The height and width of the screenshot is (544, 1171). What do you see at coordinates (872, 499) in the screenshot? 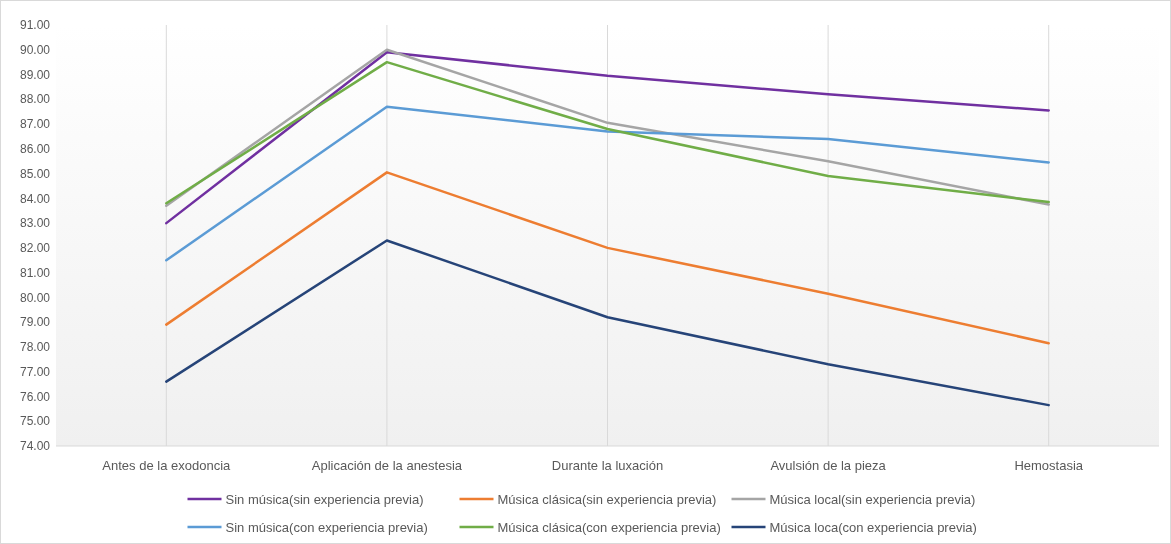
I see `legend-label: Música local(sin experiencia previa)` at bounding box center [872, 499].